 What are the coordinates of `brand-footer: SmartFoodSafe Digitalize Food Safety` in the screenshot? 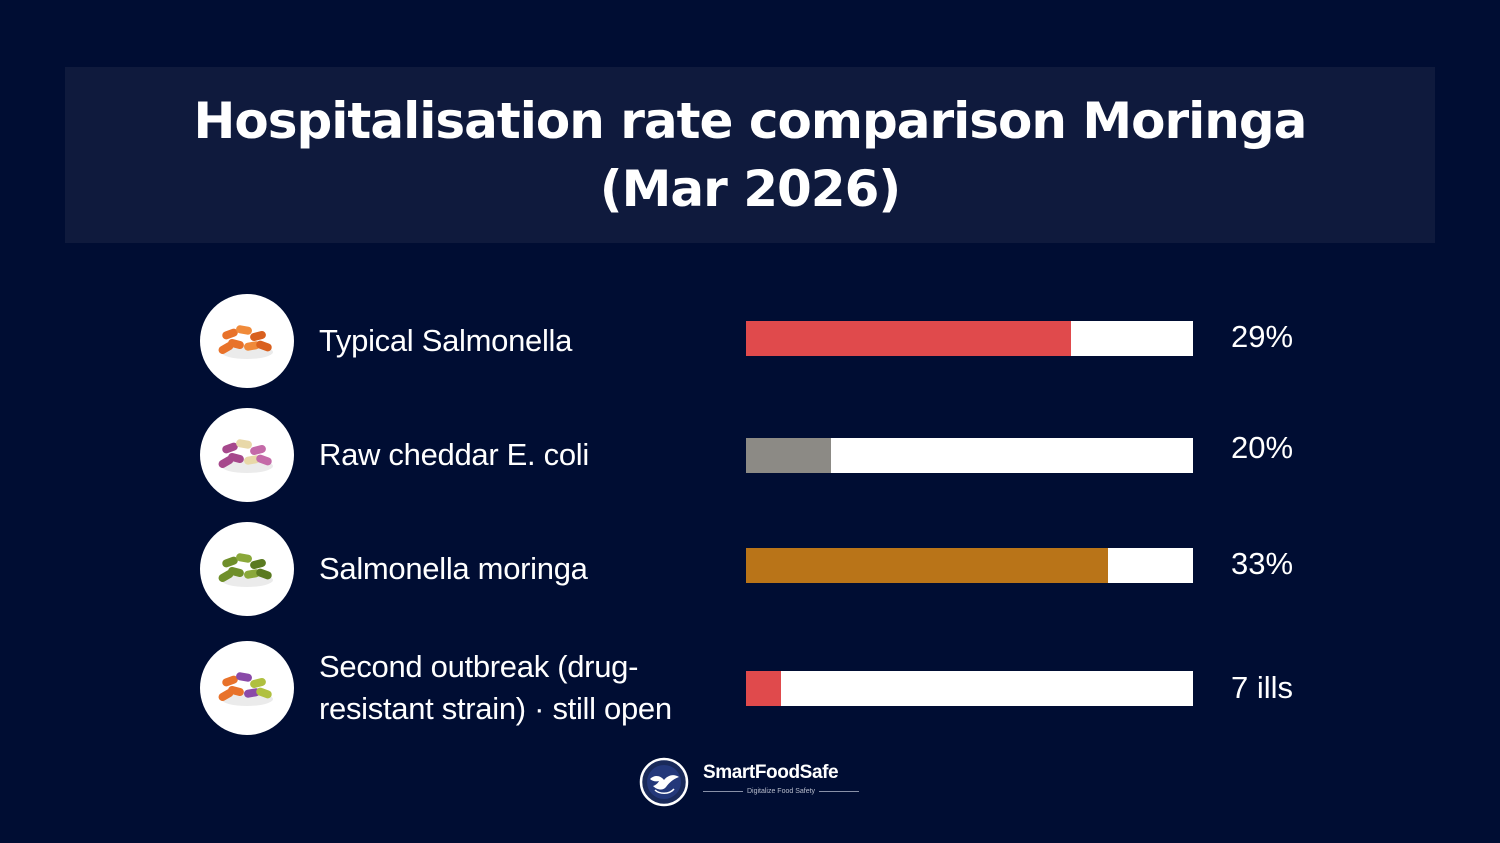 It's located at (754, 783).